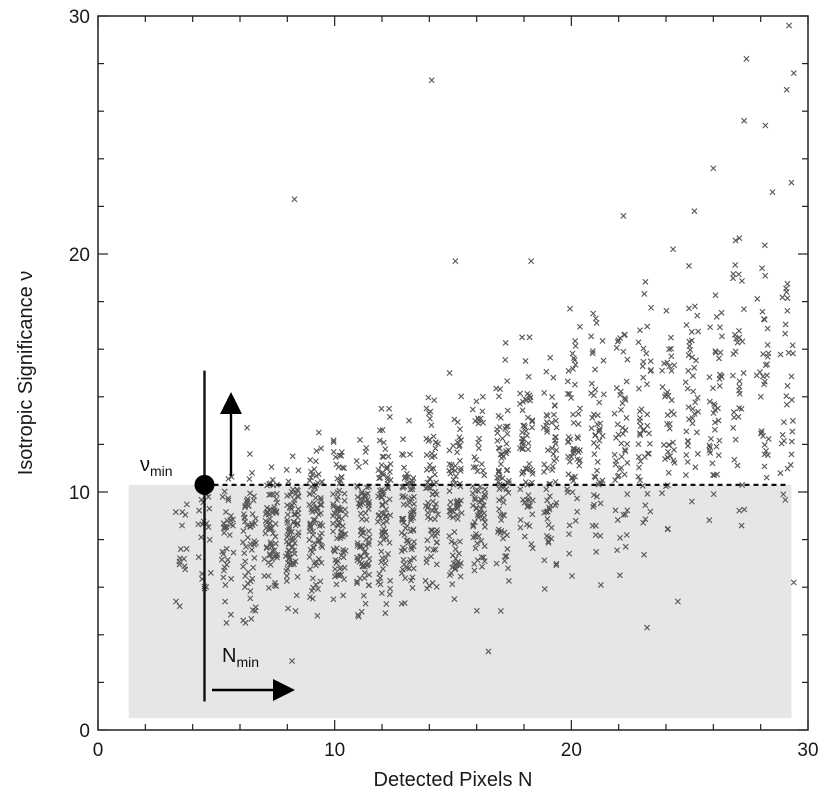  I want to click on y-tick-label: 0, so click(84, 731).